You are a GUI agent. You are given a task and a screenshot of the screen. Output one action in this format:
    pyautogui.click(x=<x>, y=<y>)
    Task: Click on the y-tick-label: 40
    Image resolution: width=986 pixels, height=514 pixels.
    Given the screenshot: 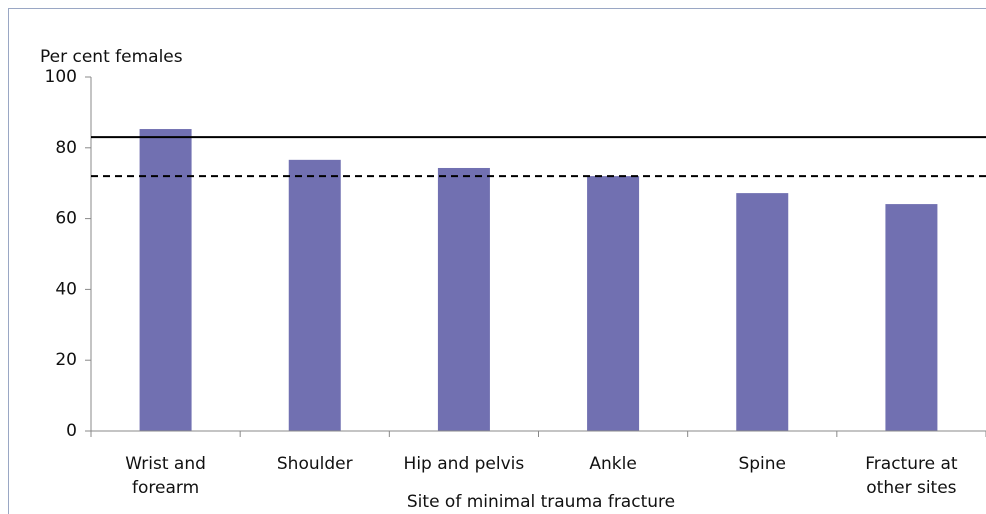 What is the action you would take?
    pyautogui.click(x=66, y=289)
    